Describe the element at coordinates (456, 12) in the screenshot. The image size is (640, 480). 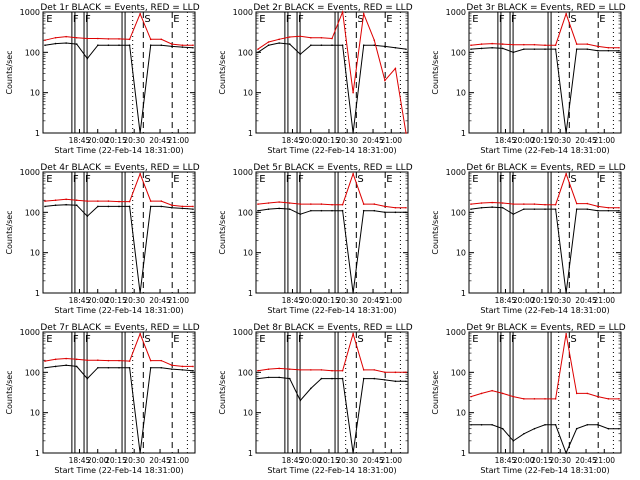
I see `y-tick-label: 1000` at that location.